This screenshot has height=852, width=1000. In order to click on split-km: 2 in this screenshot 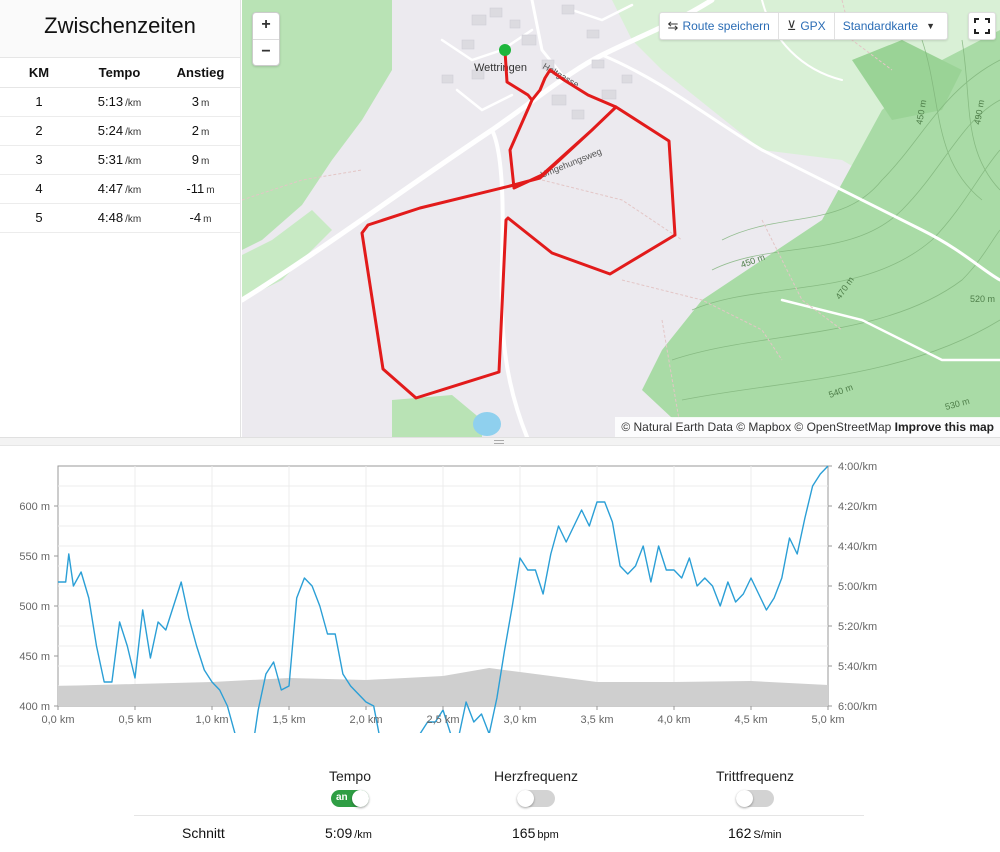, I will do `click(39, 131)`.